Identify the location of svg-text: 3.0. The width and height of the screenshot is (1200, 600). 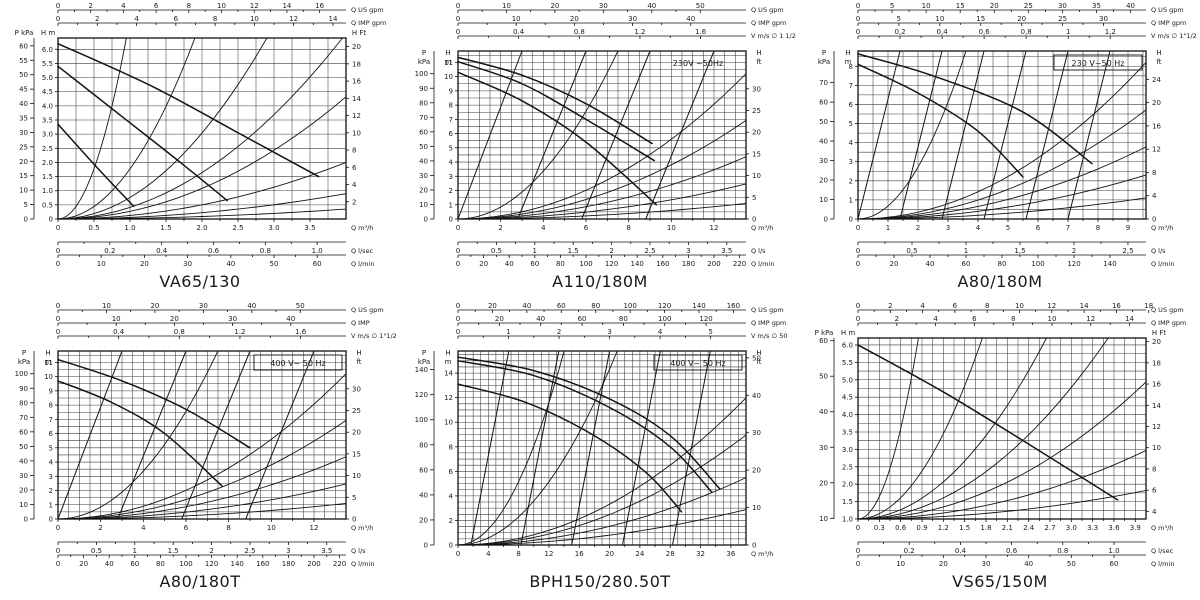
(1071, 528).